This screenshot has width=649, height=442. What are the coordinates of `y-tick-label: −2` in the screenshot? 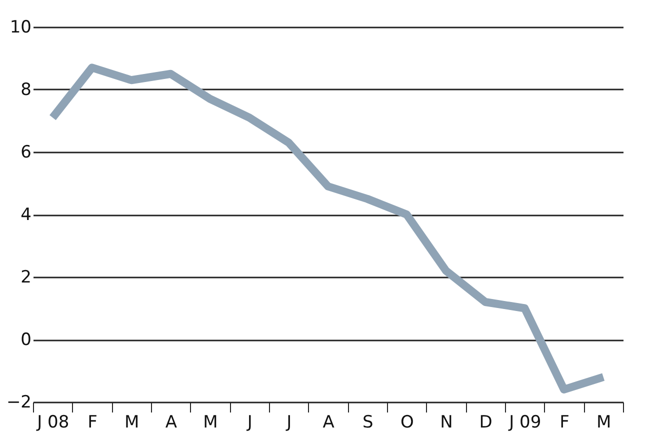 It's located at (19, 402).